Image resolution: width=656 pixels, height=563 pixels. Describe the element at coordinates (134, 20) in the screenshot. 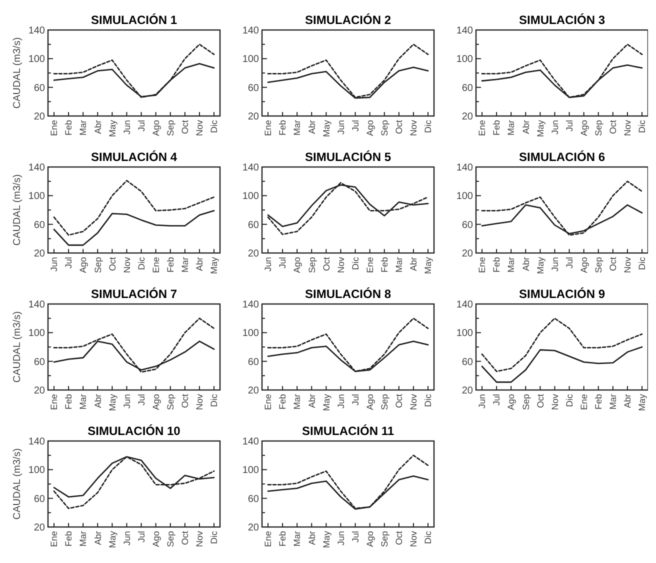

I see `chart-title: SIMULACIÓN 1` at that location.